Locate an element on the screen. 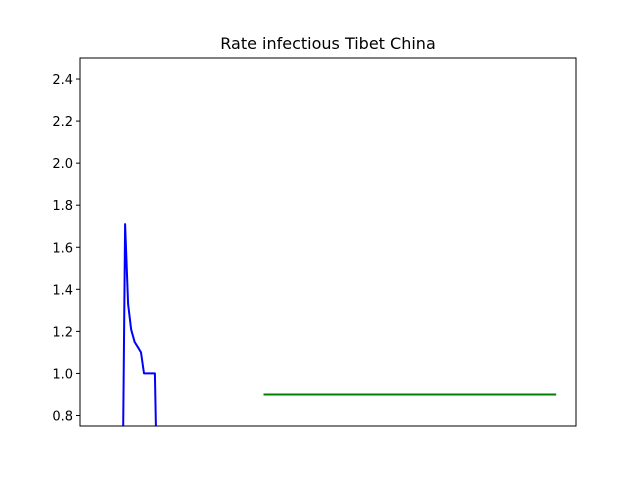  y-tick-label: 2.4 is located at coordinates (62, 80).